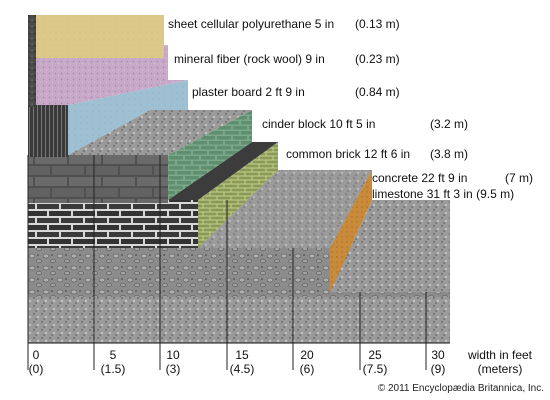  I want to click on tick-5-feet: 5, so click(113, 355).